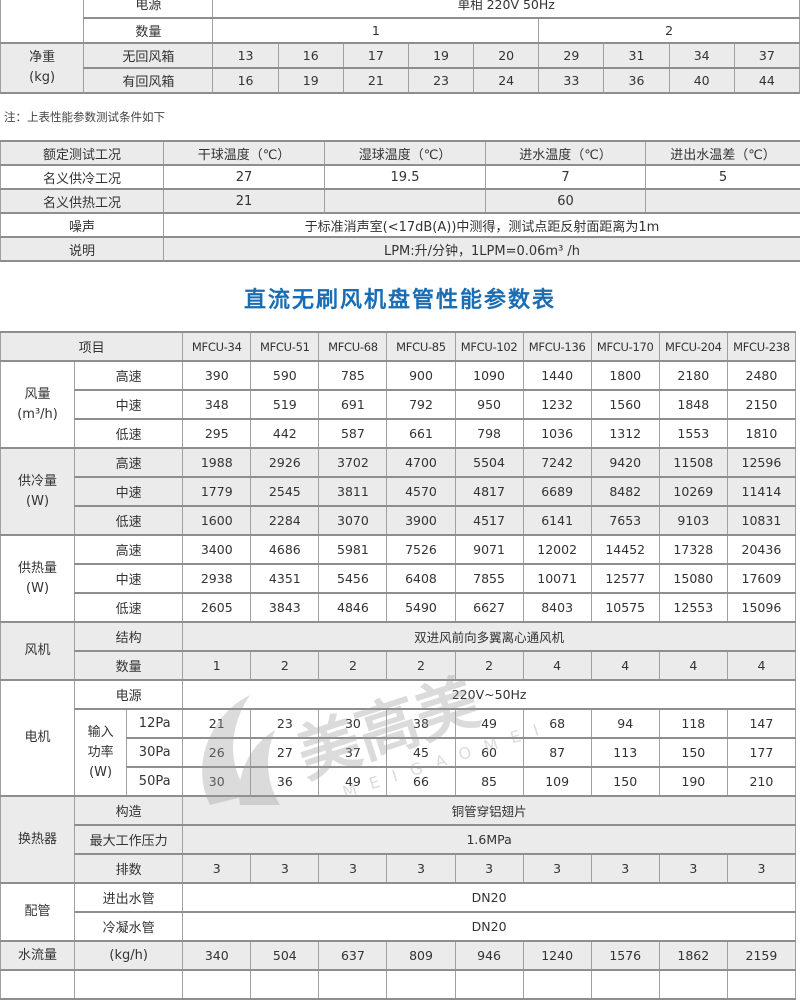 This screenshot has width=800, height=1000. Describe the element at coordinates (761, 578) in the screenshot. I see `table-cell: 17609` at that location.